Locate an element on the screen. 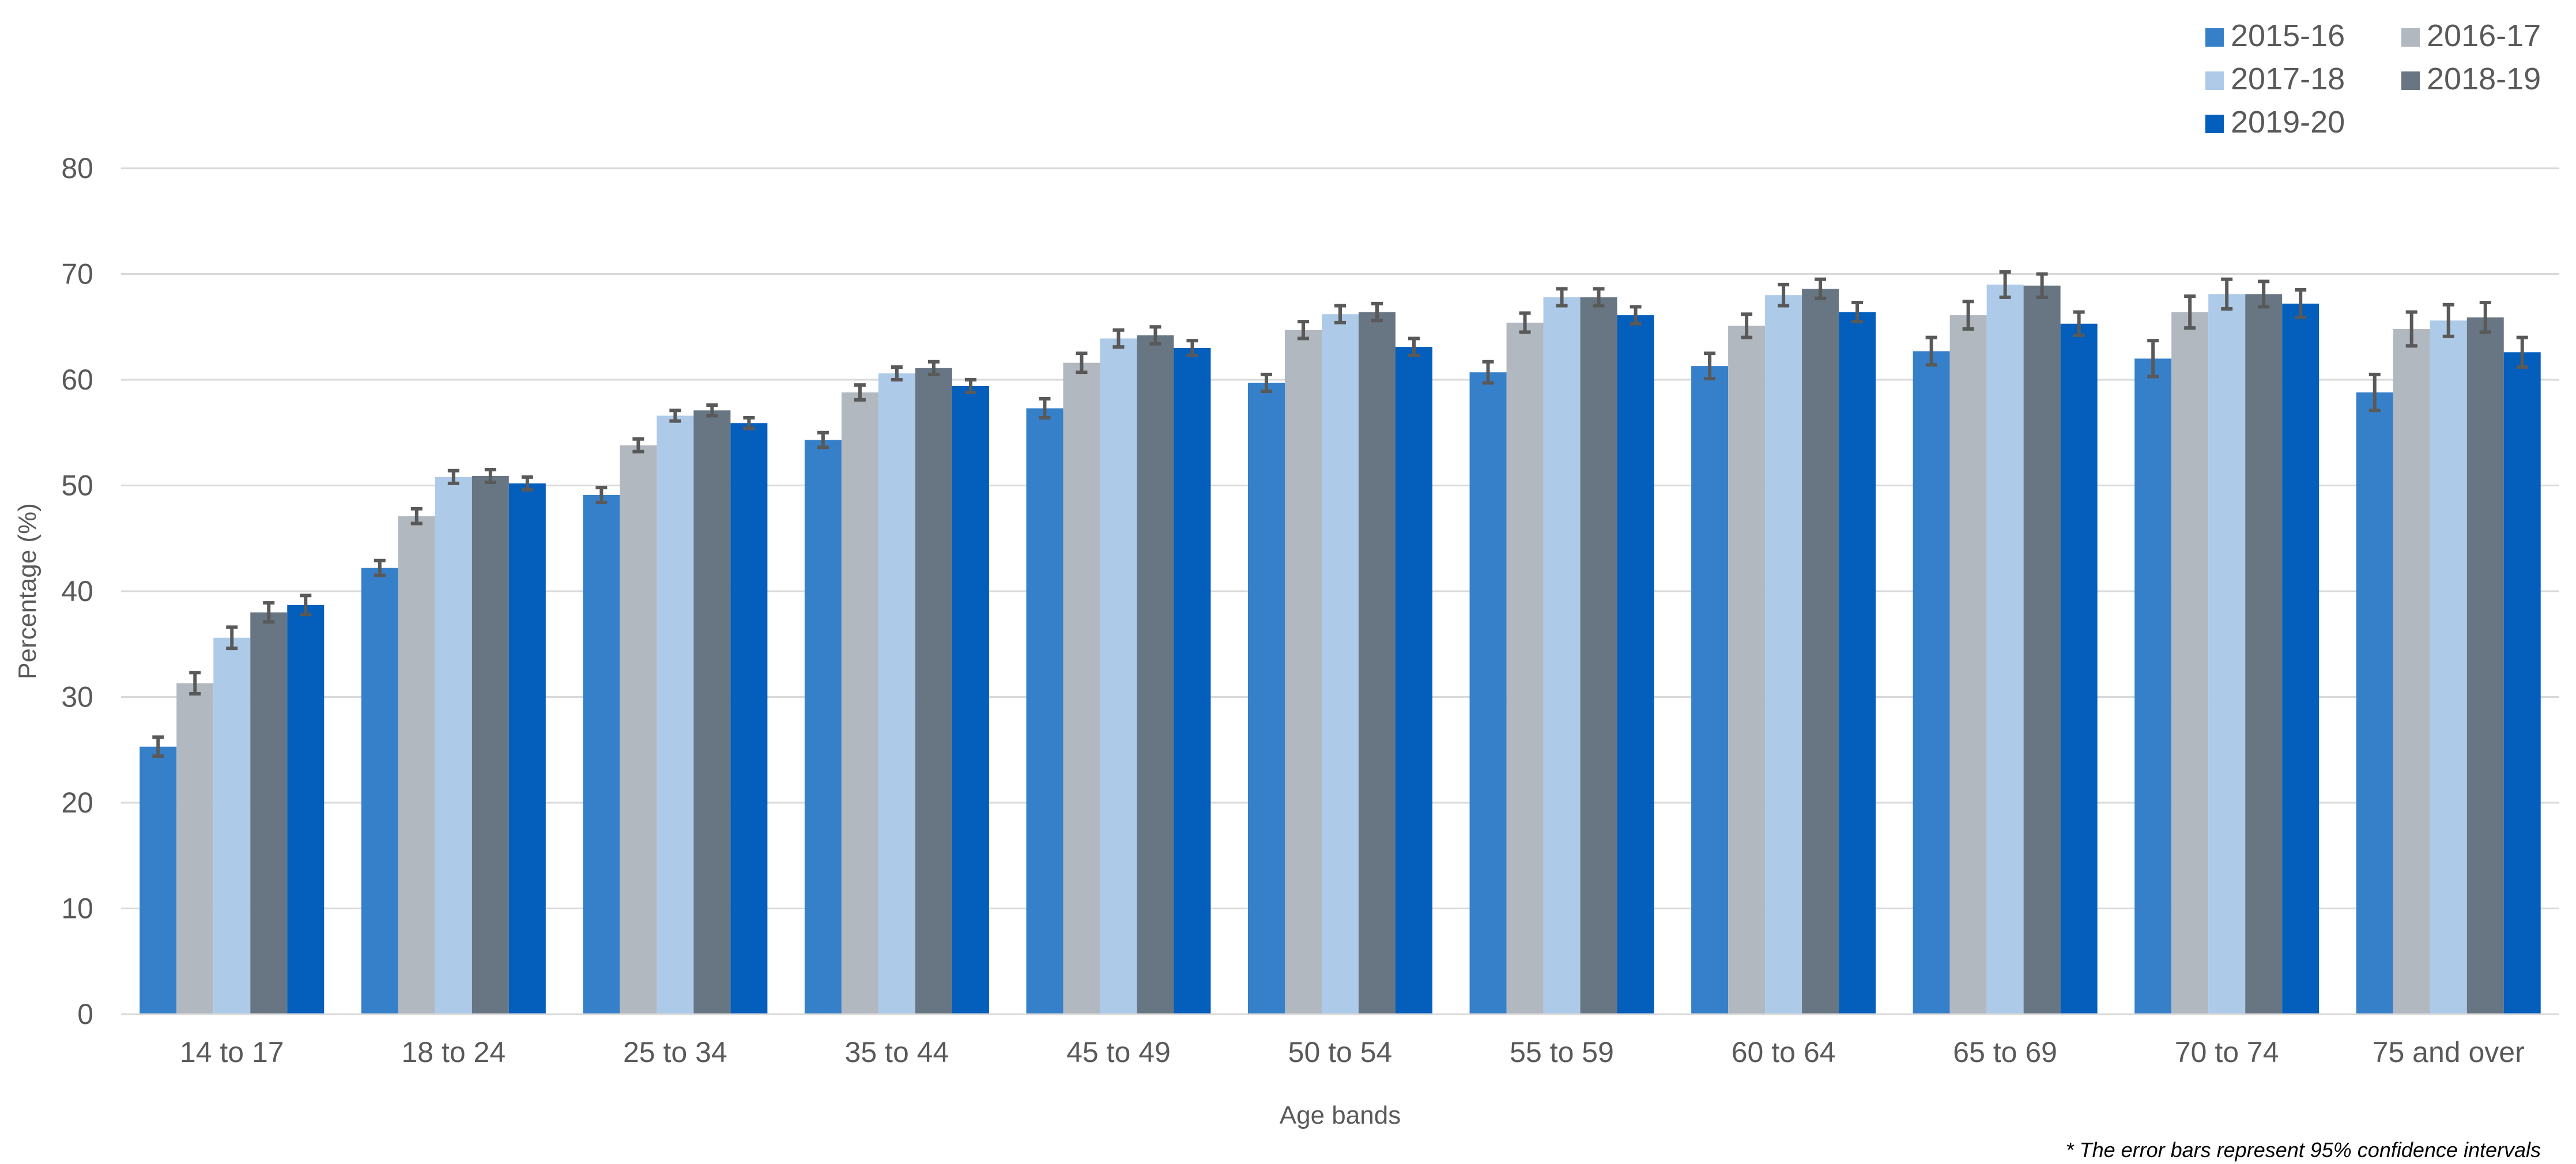 This screenshot has height=1164, width=2576. y-tick-label: 40 is located at coordinates (77, 591).